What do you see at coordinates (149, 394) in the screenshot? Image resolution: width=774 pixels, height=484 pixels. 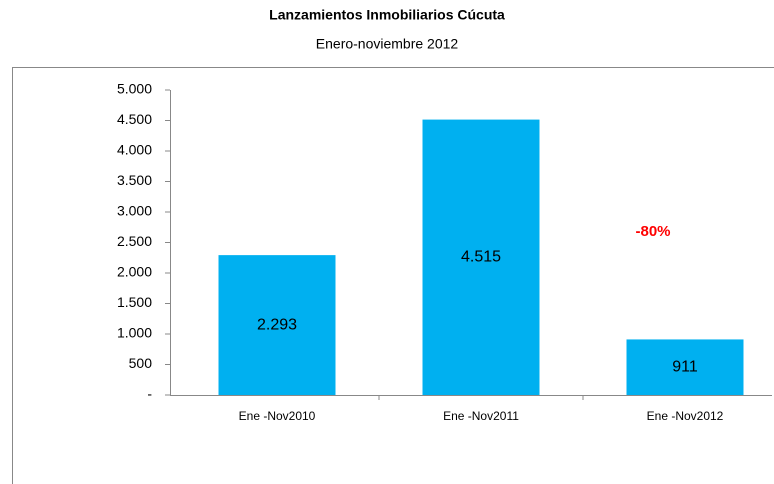 I see `y-tick-label: -` at bounding box center [149, 394].